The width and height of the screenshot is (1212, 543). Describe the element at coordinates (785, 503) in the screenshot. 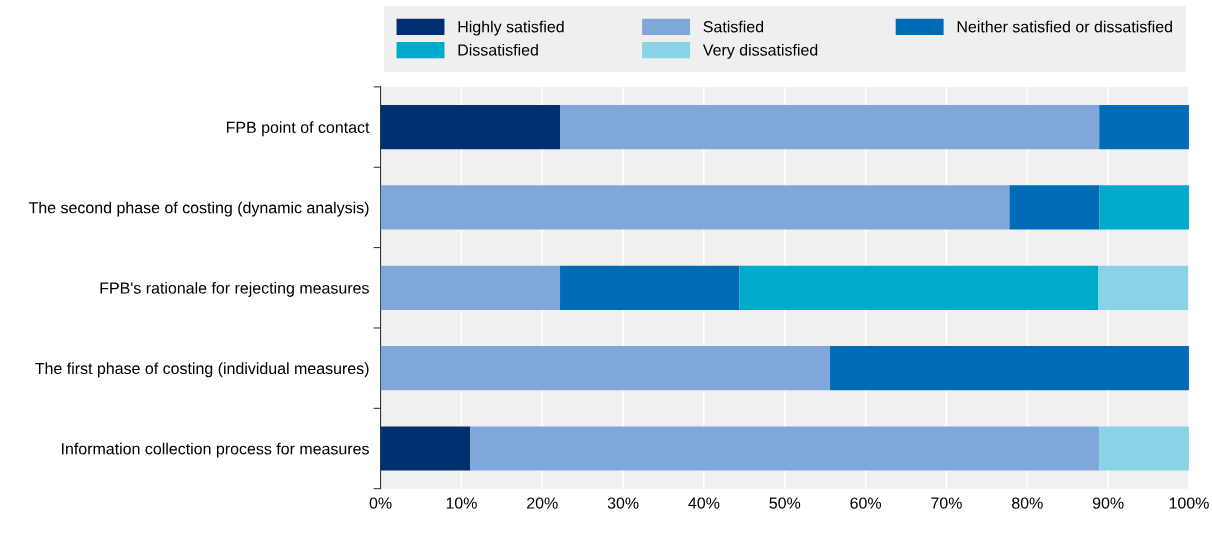

I see `x-tick-label: 50%` at that location.